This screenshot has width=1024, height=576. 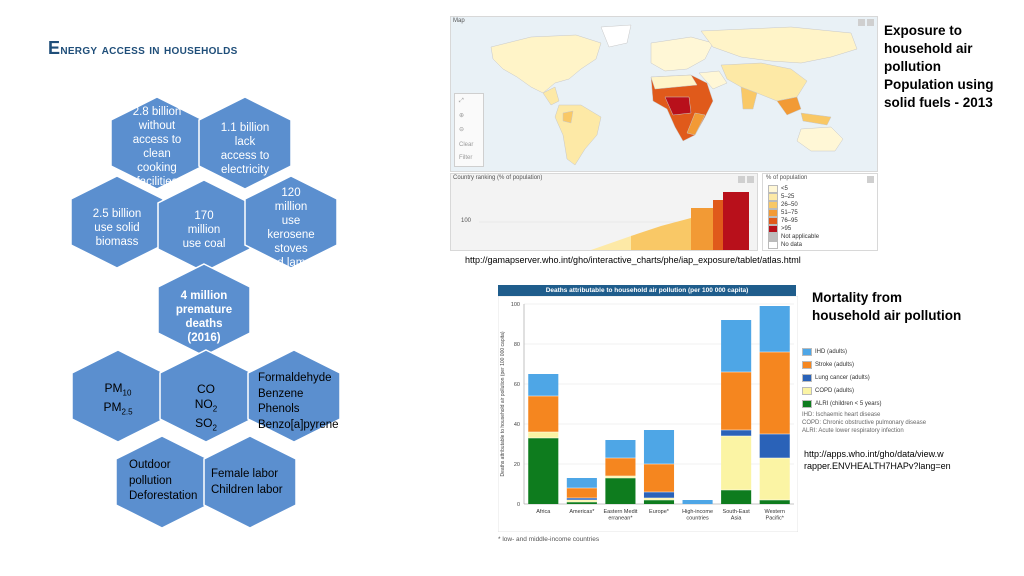 I want to click on hex-organics, so click(x=294, y=396).